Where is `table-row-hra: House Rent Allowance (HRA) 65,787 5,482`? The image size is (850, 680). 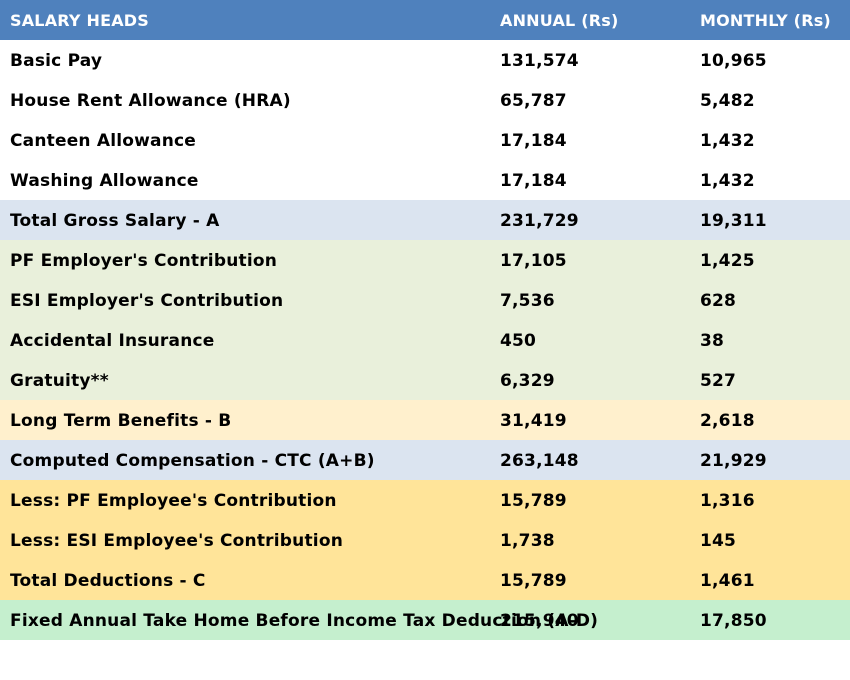 table-row-hra: House Rent Allowance (HRA) 65,787 5,482 is located at coordinates (425, 100).